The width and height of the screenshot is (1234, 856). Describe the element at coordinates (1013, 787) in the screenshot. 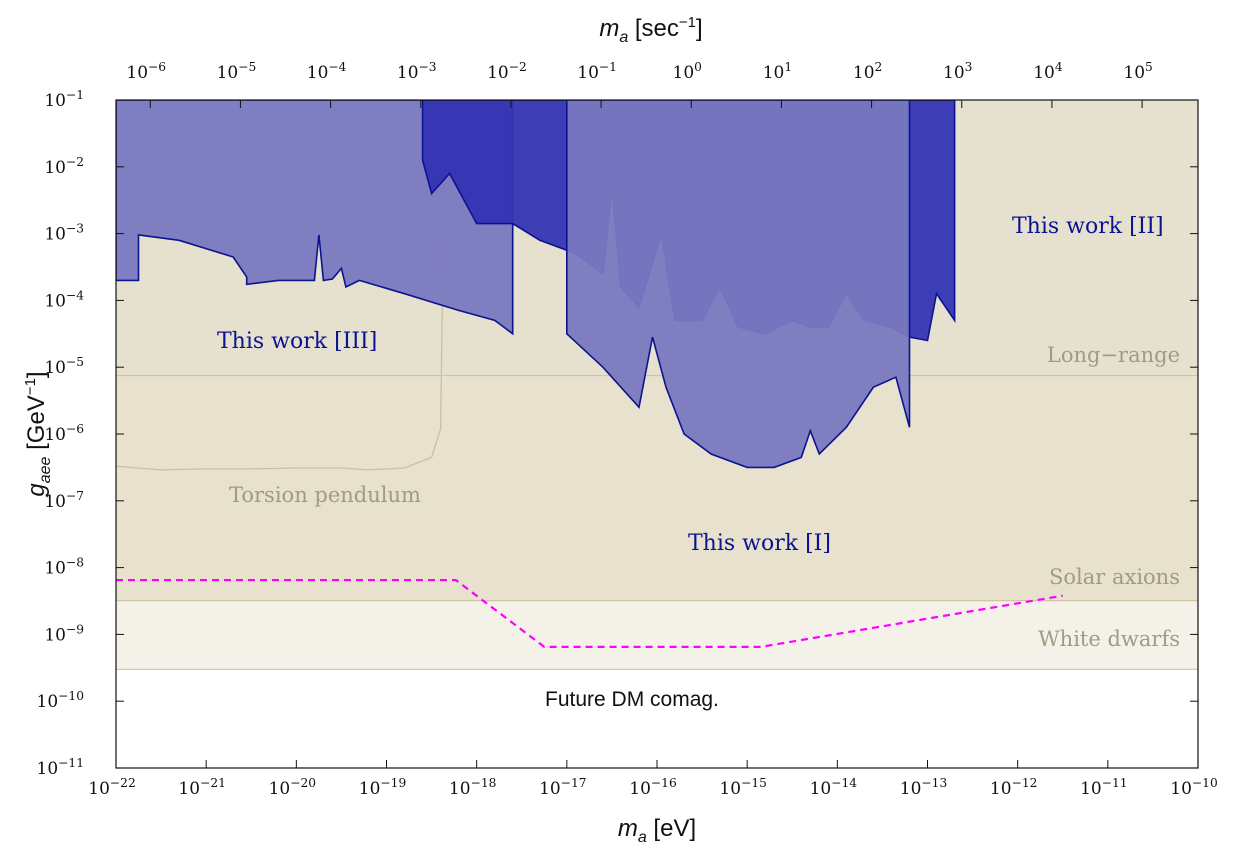

I see `x-tick-label: 10−12` at that location.